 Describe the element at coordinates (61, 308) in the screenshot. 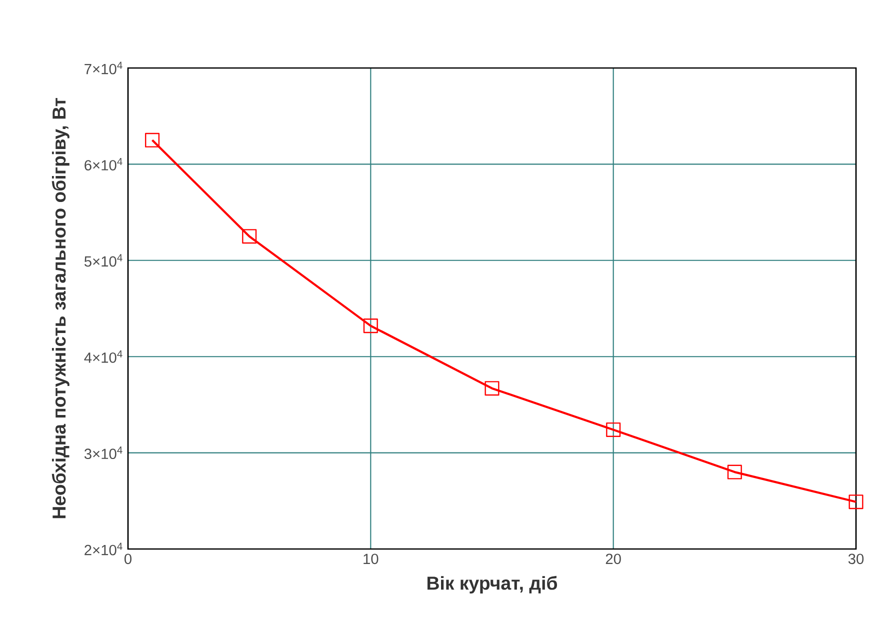

I see `y-axis-title: Необхідна потужність загального обігріву, Вт` at that location.